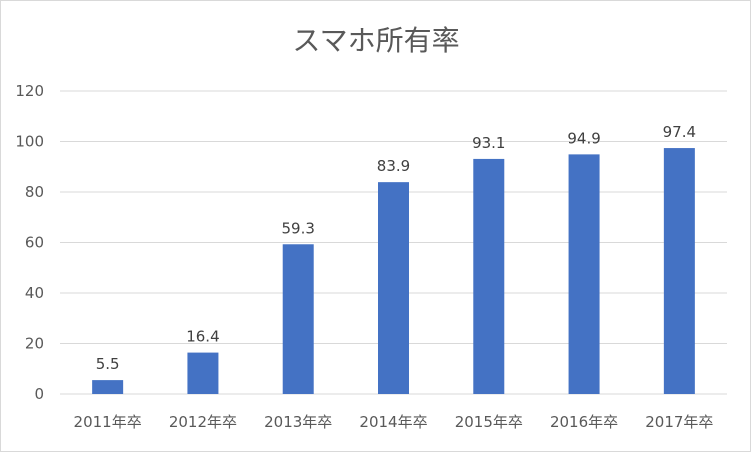 The width and height of the screenshot is (751, 452). I want to click on data-label: 97.4, so click(679, 132).